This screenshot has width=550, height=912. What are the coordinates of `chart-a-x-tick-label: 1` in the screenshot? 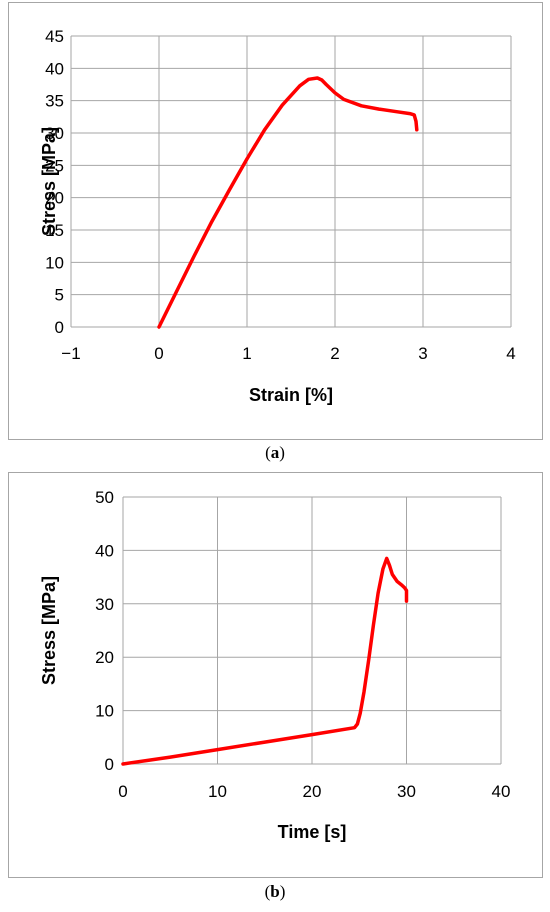 It's located at (246, 353).